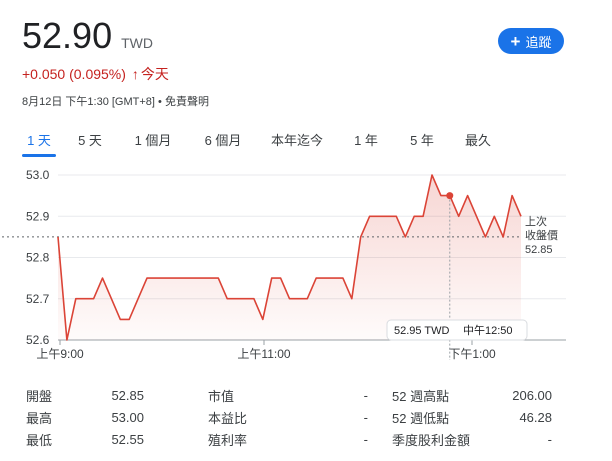  Describe the element at coordinates (154, 74) in the screenshot. I see `change-period: 今天` at that location.